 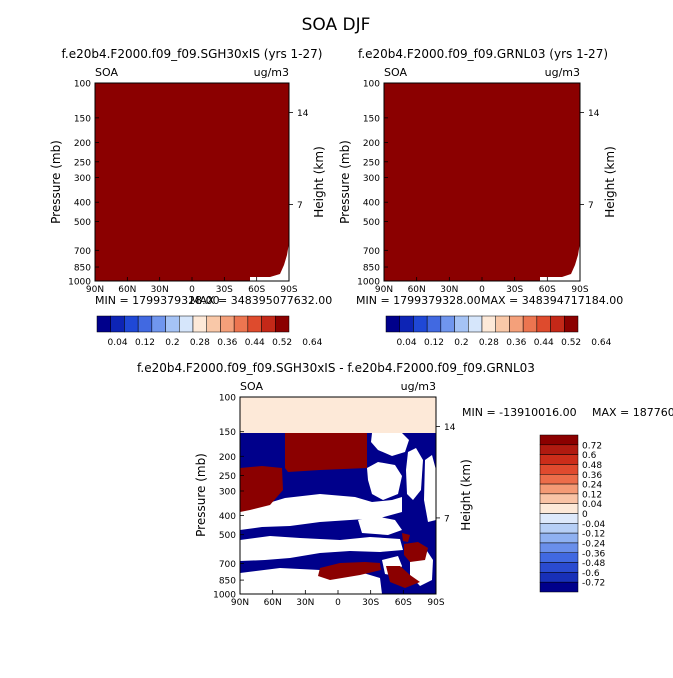 I want to click on diff-ytick-label-2: 200, so click(x=227, y=458).